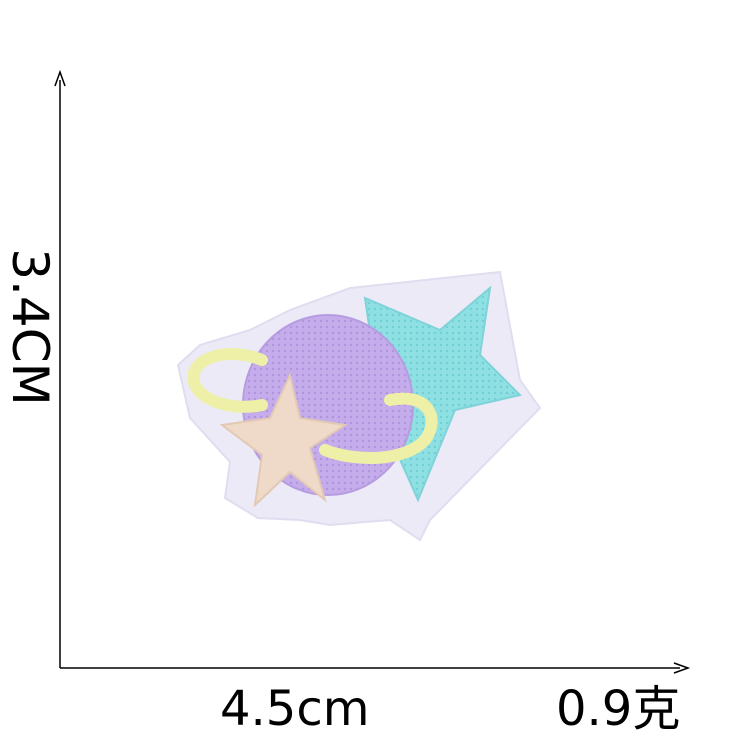 The width and height of the screenshot is (750, 750). What do you see at coordinates (682, 668) in the screenshot?
I see `horizontal-axis-arrow-icon` at bounding box center [682, 668].